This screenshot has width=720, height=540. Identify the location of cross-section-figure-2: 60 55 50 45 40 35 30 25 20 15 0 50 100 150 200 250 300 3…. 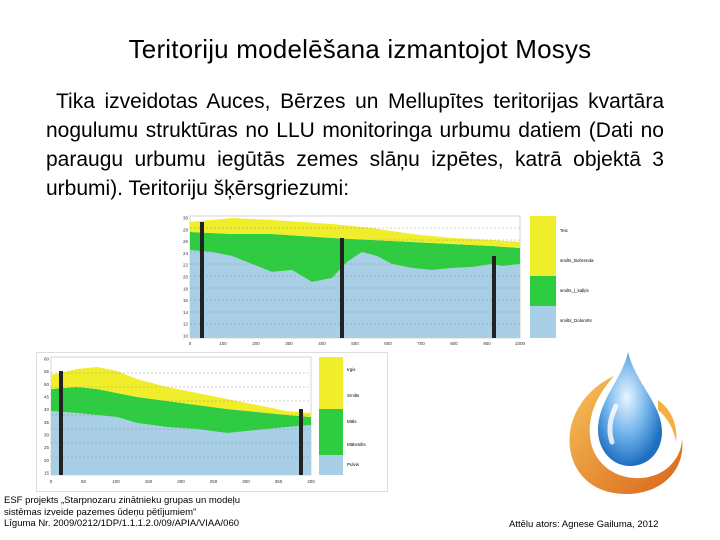
(212, 422).